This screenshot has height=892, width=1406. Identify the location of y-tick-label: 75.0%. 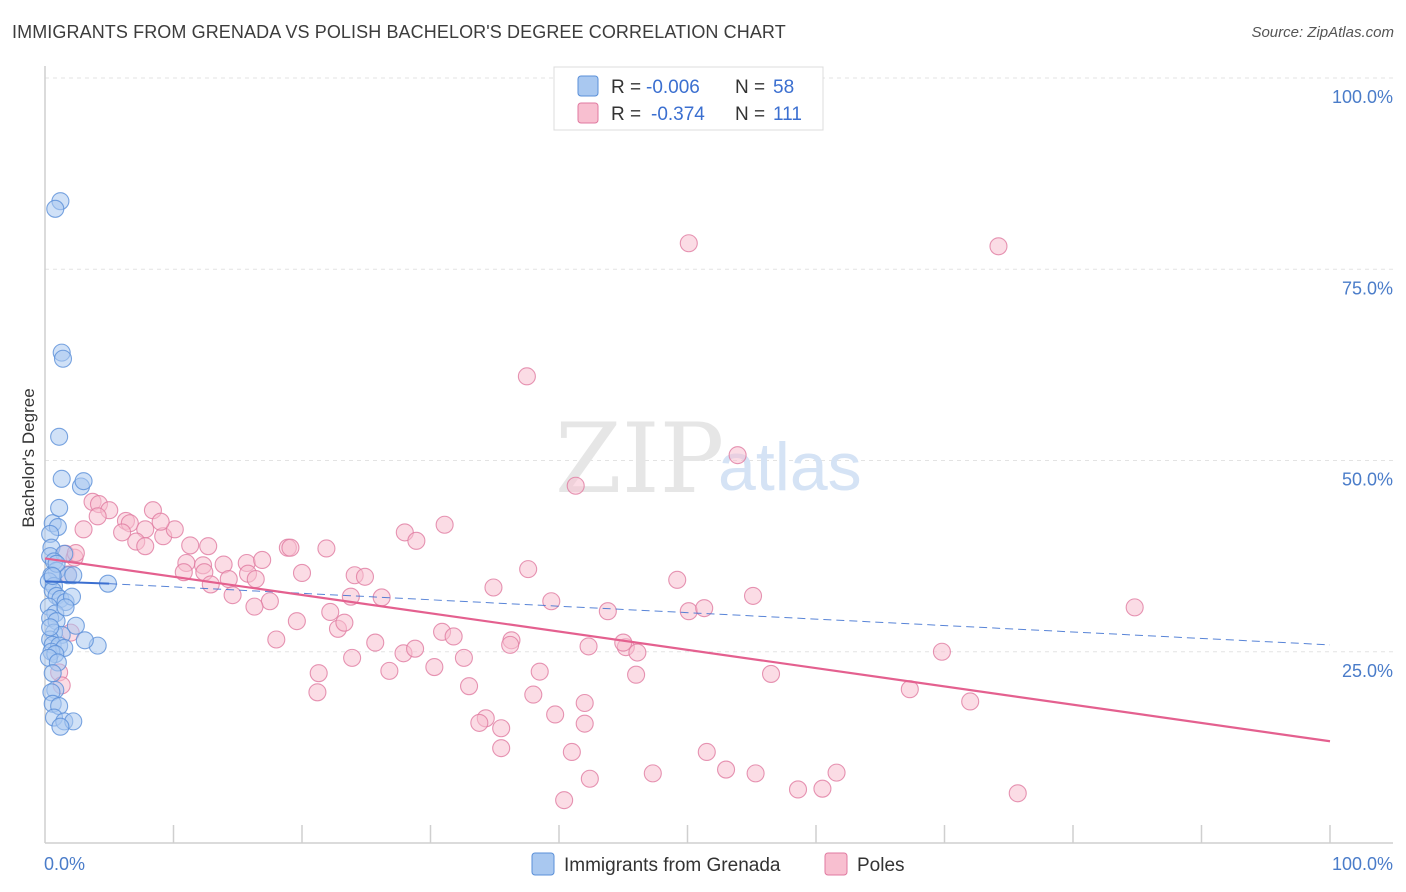
(1367, 288).